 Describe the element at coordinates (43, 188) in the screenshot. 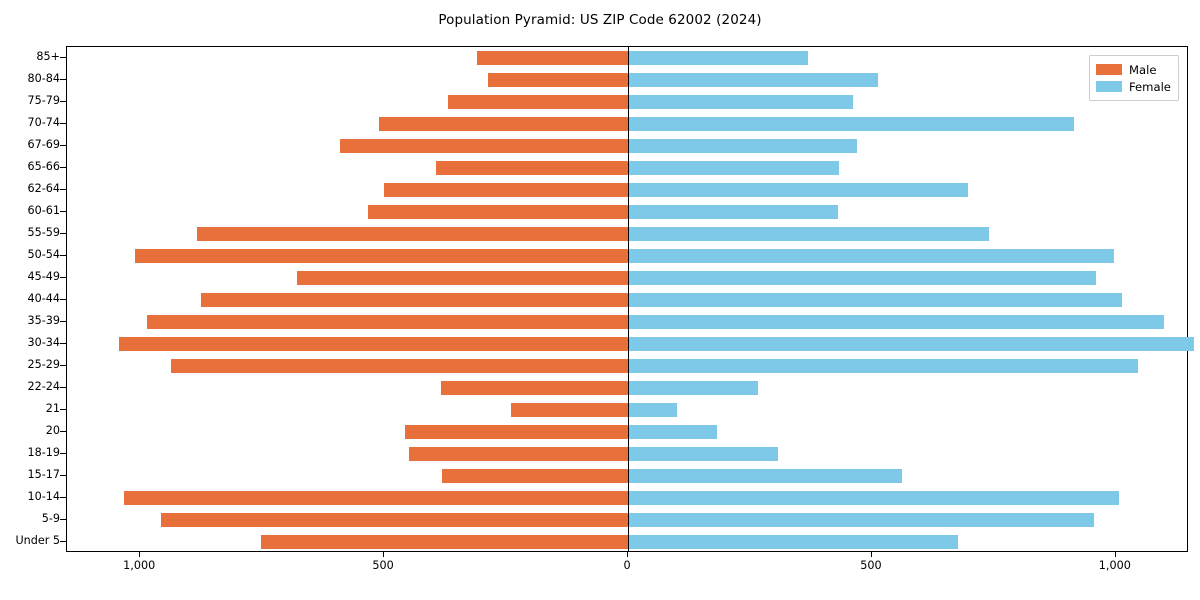

I see `y-tick-label: 62-64` at that location.